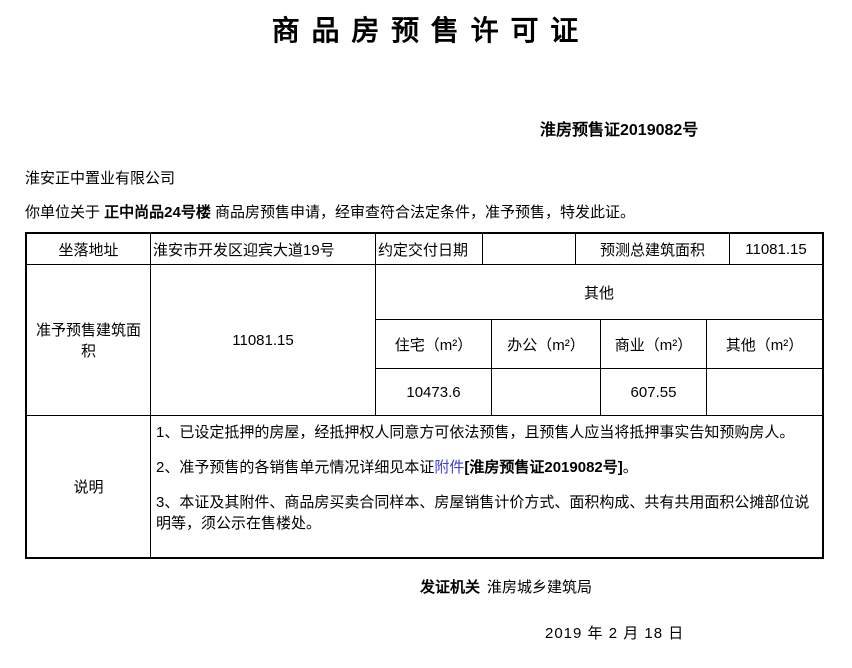  Describe the element at coordinates (598, 293) in the screenshot. I see `other-header-cell: 其他` at that location.